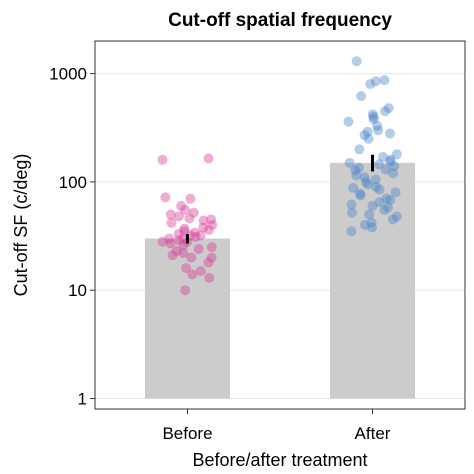  What do you see at coordinates (372, 280) in the screenshot?
I see `bar-after` at bounding box center [372, 280].